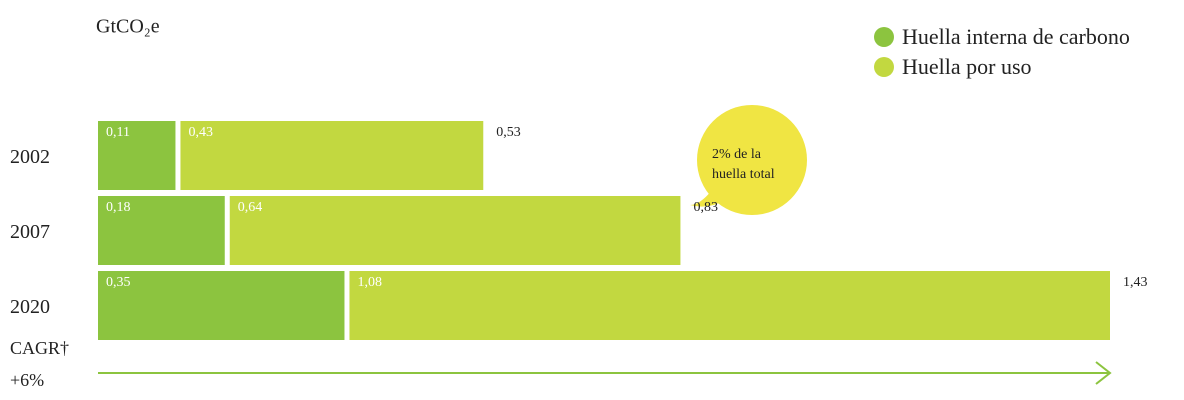 The width and height of the screenshot is (1184, 400). Describe the element at coordinates (369, 282) in the screenshot. I see `value-label: 1,08` at that location.